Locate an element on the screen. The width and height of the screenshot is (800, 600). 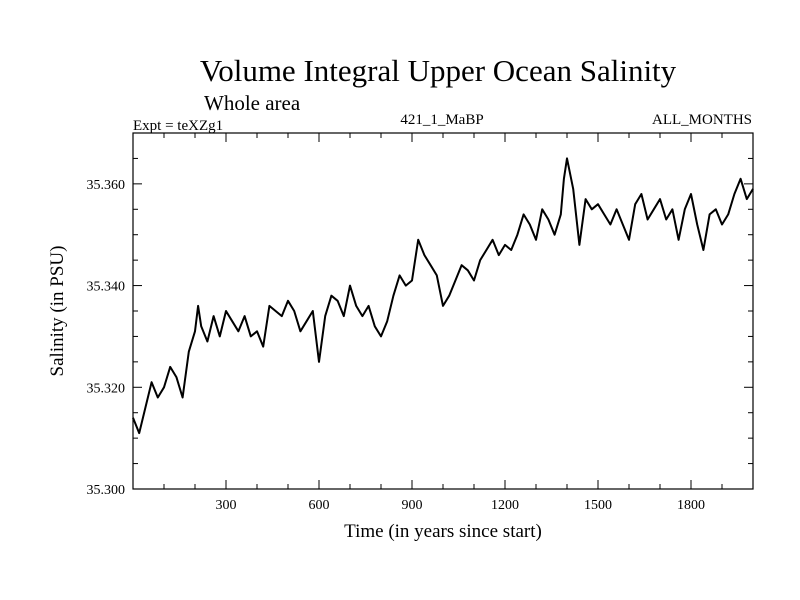
chart-subtitle: Whole area is located at coordinates (252, 103).